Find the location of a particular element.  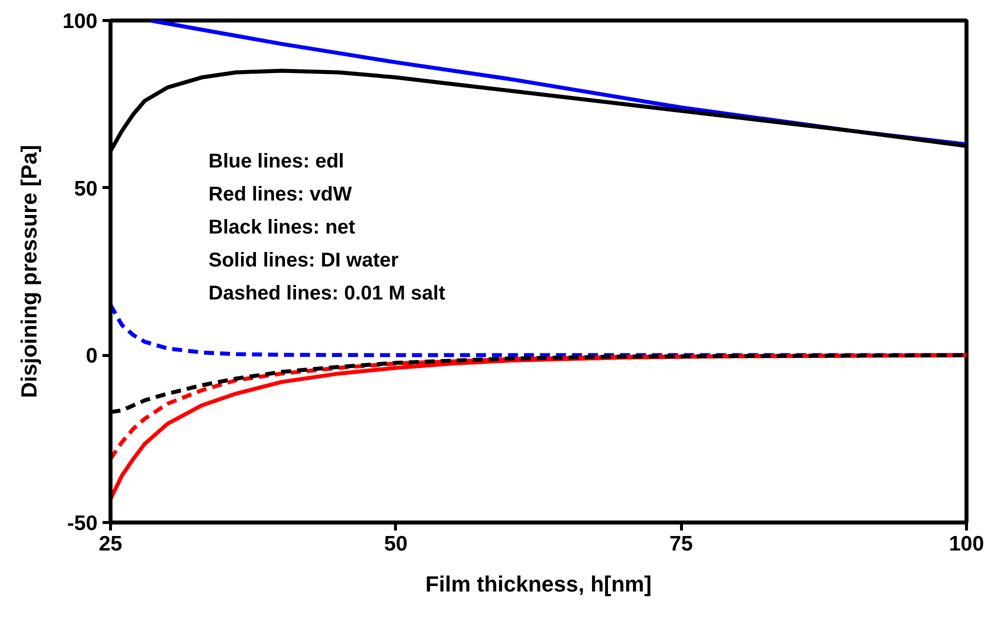

y-tick-label: 0 is located at coordinates (92, 356).